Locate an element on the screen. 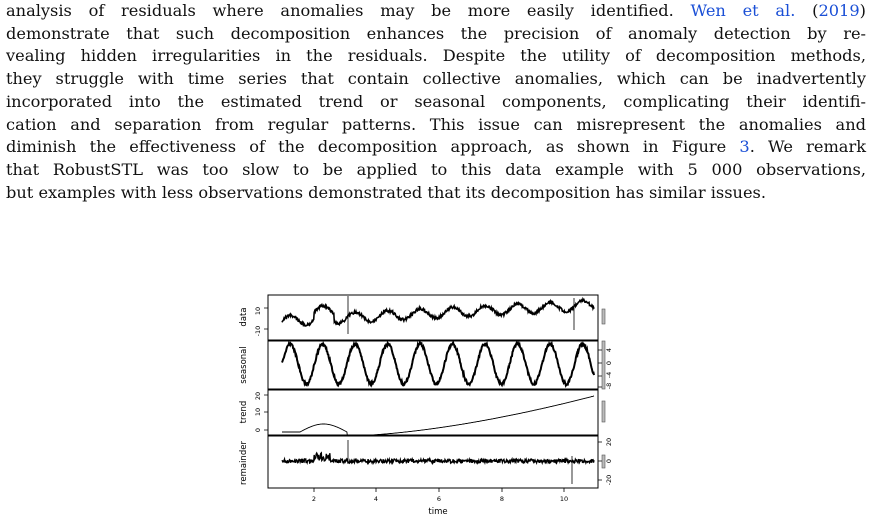  trend-series-line is located at coordinates (438, 416).